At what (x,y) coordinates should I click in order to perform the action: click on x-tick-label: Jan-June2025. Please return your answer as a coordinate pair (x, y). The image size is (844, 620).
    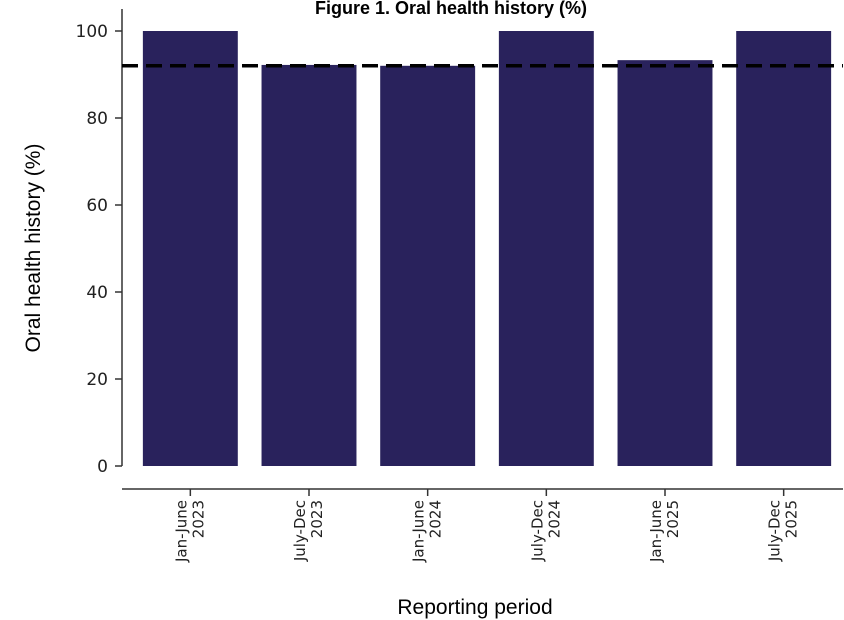
    Looking at the image, I should click on (664, 531).